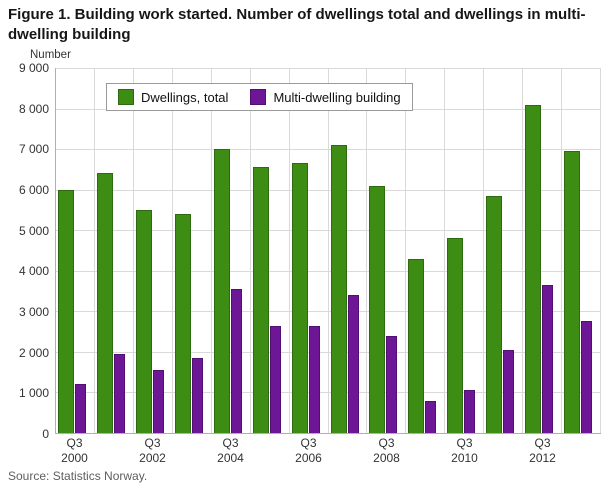 This screenshot has height=488, width=610. Describe the element at coordinates (494, 314) in the screenshot. I see `bar-dwellings-total-2011` at that location.